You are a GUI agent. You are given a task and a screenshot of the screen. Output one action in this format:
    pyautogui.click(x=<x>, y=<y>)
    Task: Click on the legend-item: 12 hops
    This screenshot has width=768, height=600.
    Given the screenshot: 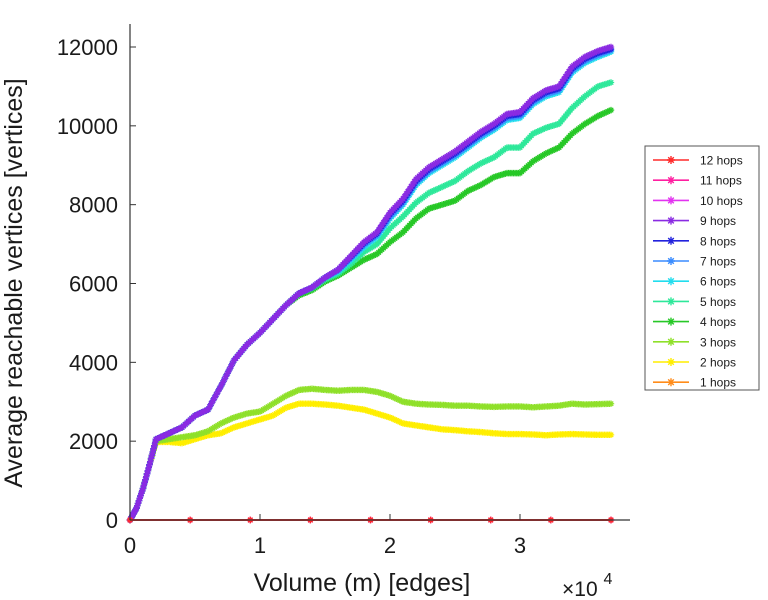 What is the action you would take?
    pyautogui.click(x=698, y=161)
    